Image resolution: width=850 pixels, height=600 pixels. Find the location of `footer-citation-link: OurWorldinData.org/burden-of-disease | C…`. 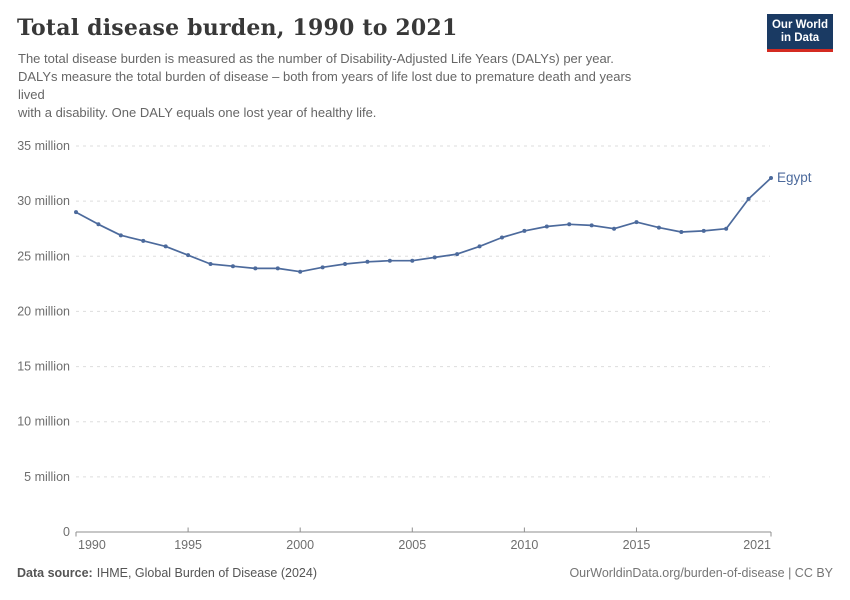

footer-citation-link: OurWorldinData.org/burden-of-disease | C… is located at coordinates (701, 573).